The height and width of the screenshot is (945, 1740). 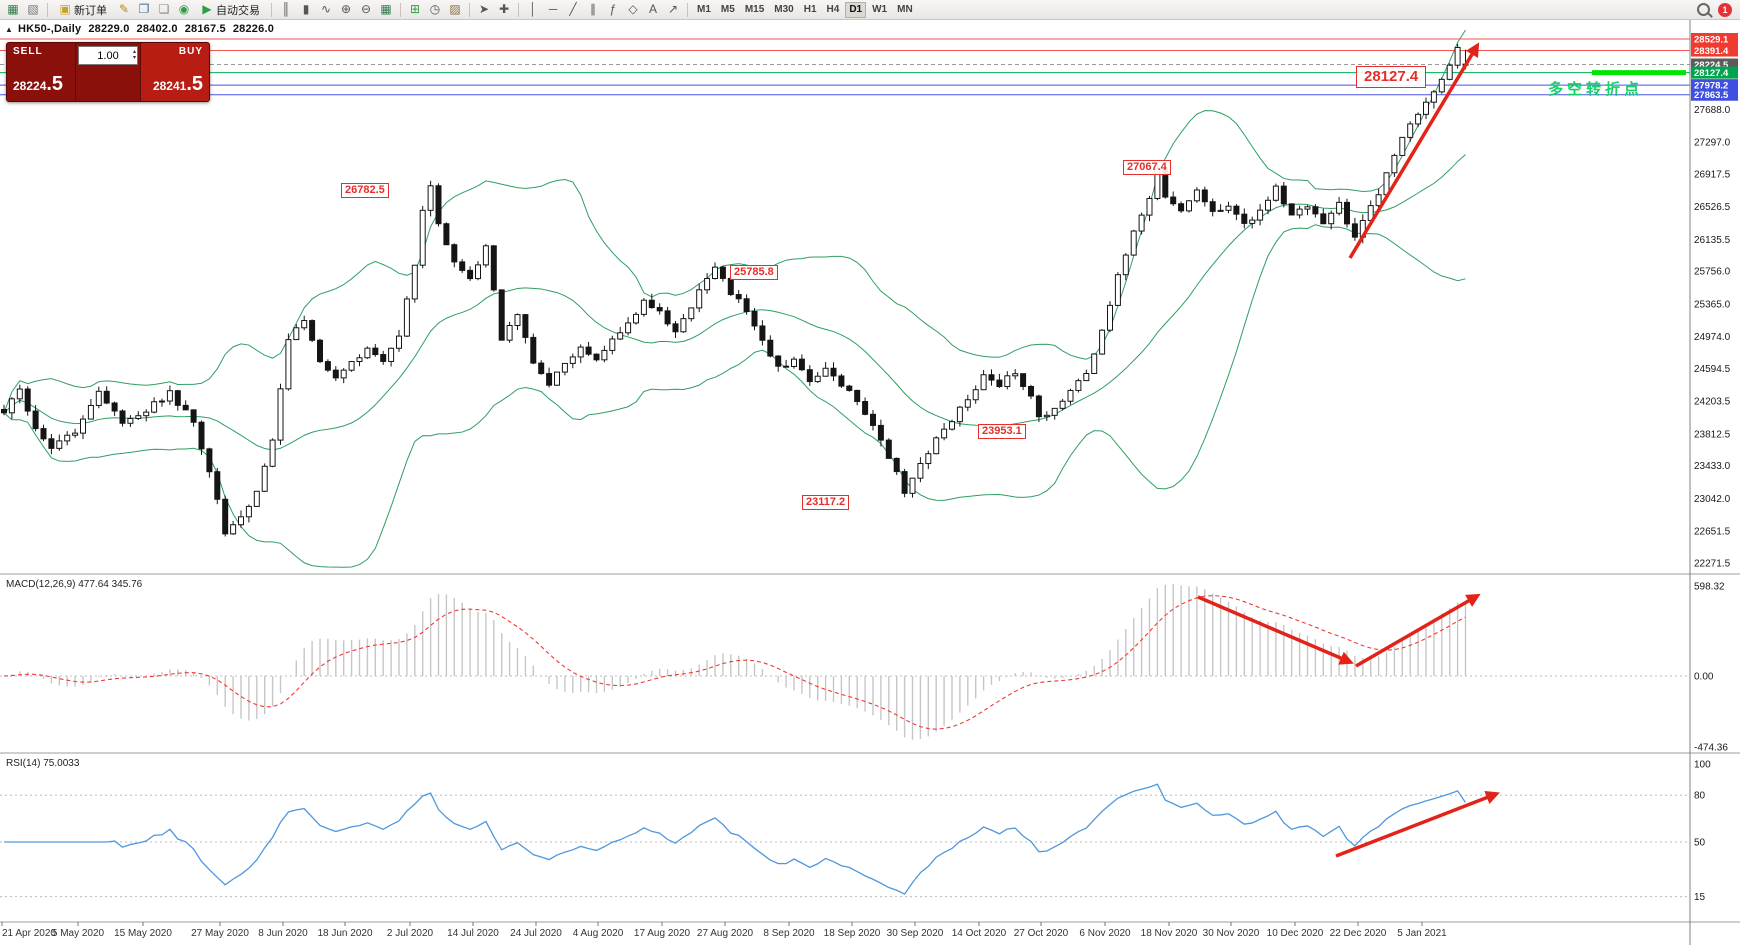 I want to click on shapes-icon: ◇, so click(x=633, y=9).